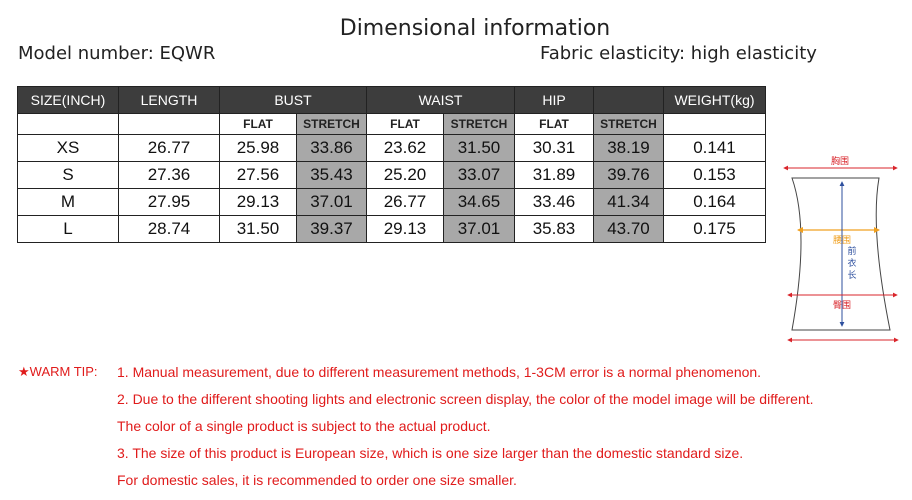 Image resolution: width=912 pixels, height=500 pixels. I want to click on cell-hip-stretch: 41.34, so click(628, 202).